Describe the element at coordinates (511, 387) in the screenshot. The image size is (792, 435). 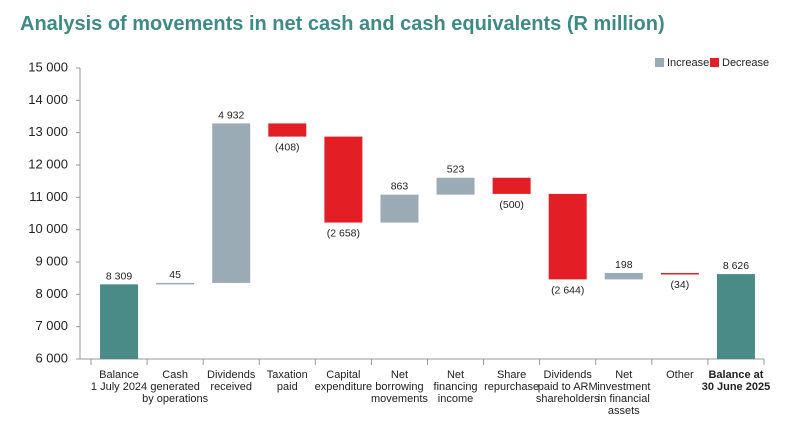
I see `x-tick-label-line: repurchase` at that location.